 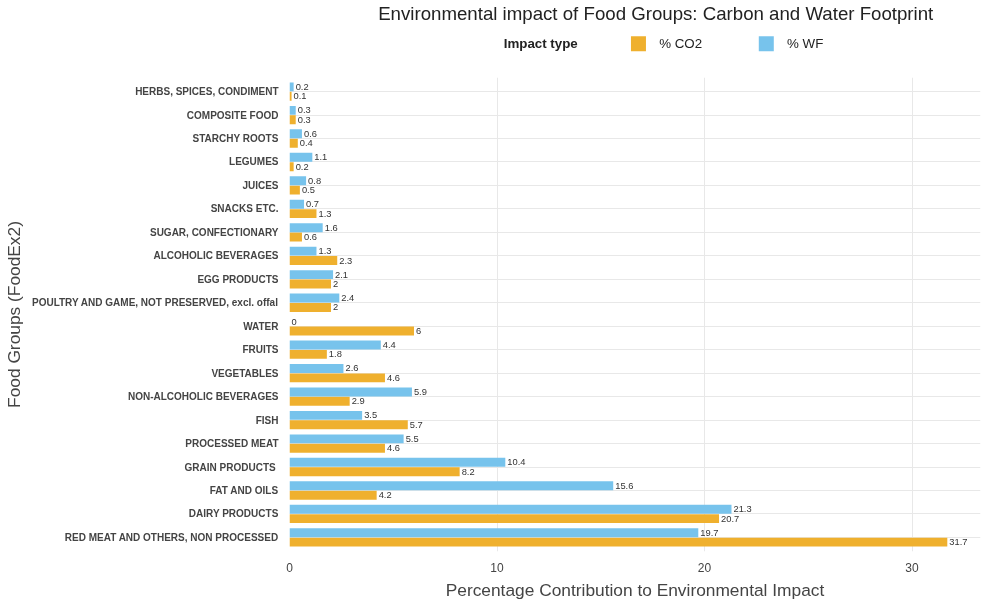 What do you see at coordinates (371, 415) in the screenshot?
I see `data-label: 3.5` at bounding box center [371, 415].